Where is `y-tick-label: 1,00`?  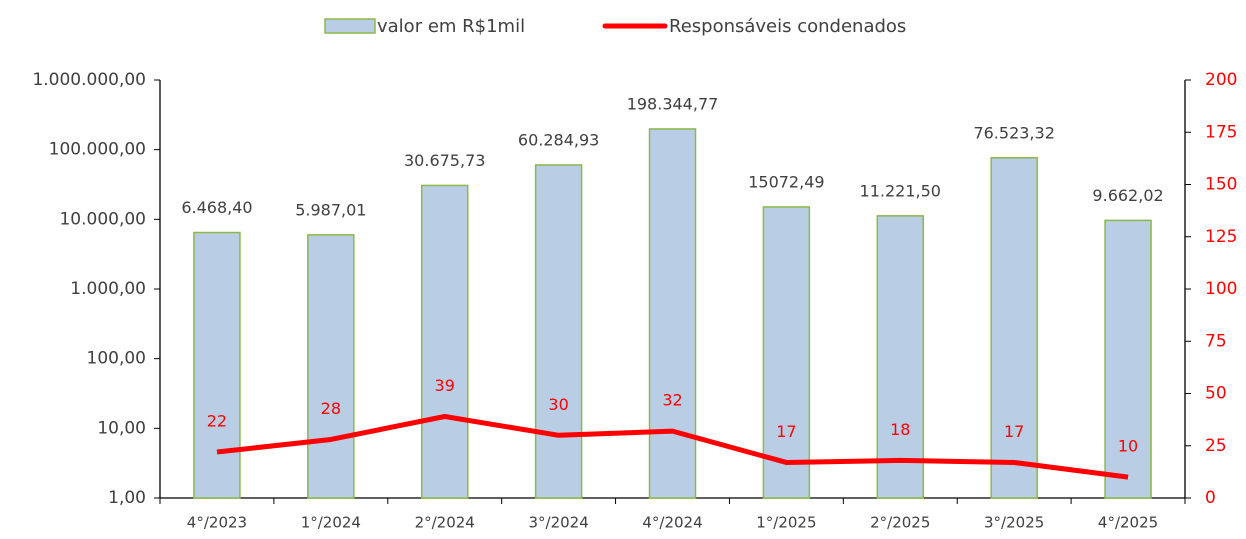
y-tick-label: 1,00 is located at coordinates (127, 498).